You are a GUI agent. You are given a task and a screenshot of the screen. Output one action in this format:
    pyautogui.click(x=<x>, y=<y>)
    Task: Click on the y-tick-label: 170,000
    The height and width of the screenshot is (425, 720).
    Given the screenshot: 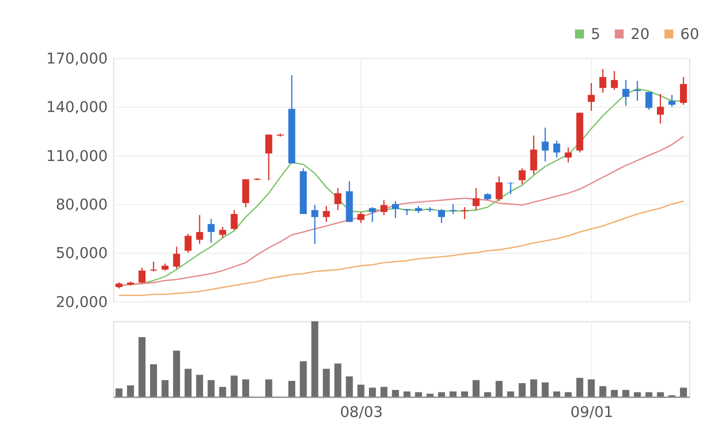 What is the action you would take?
    pyautogui.click(x=77, y=59)
    